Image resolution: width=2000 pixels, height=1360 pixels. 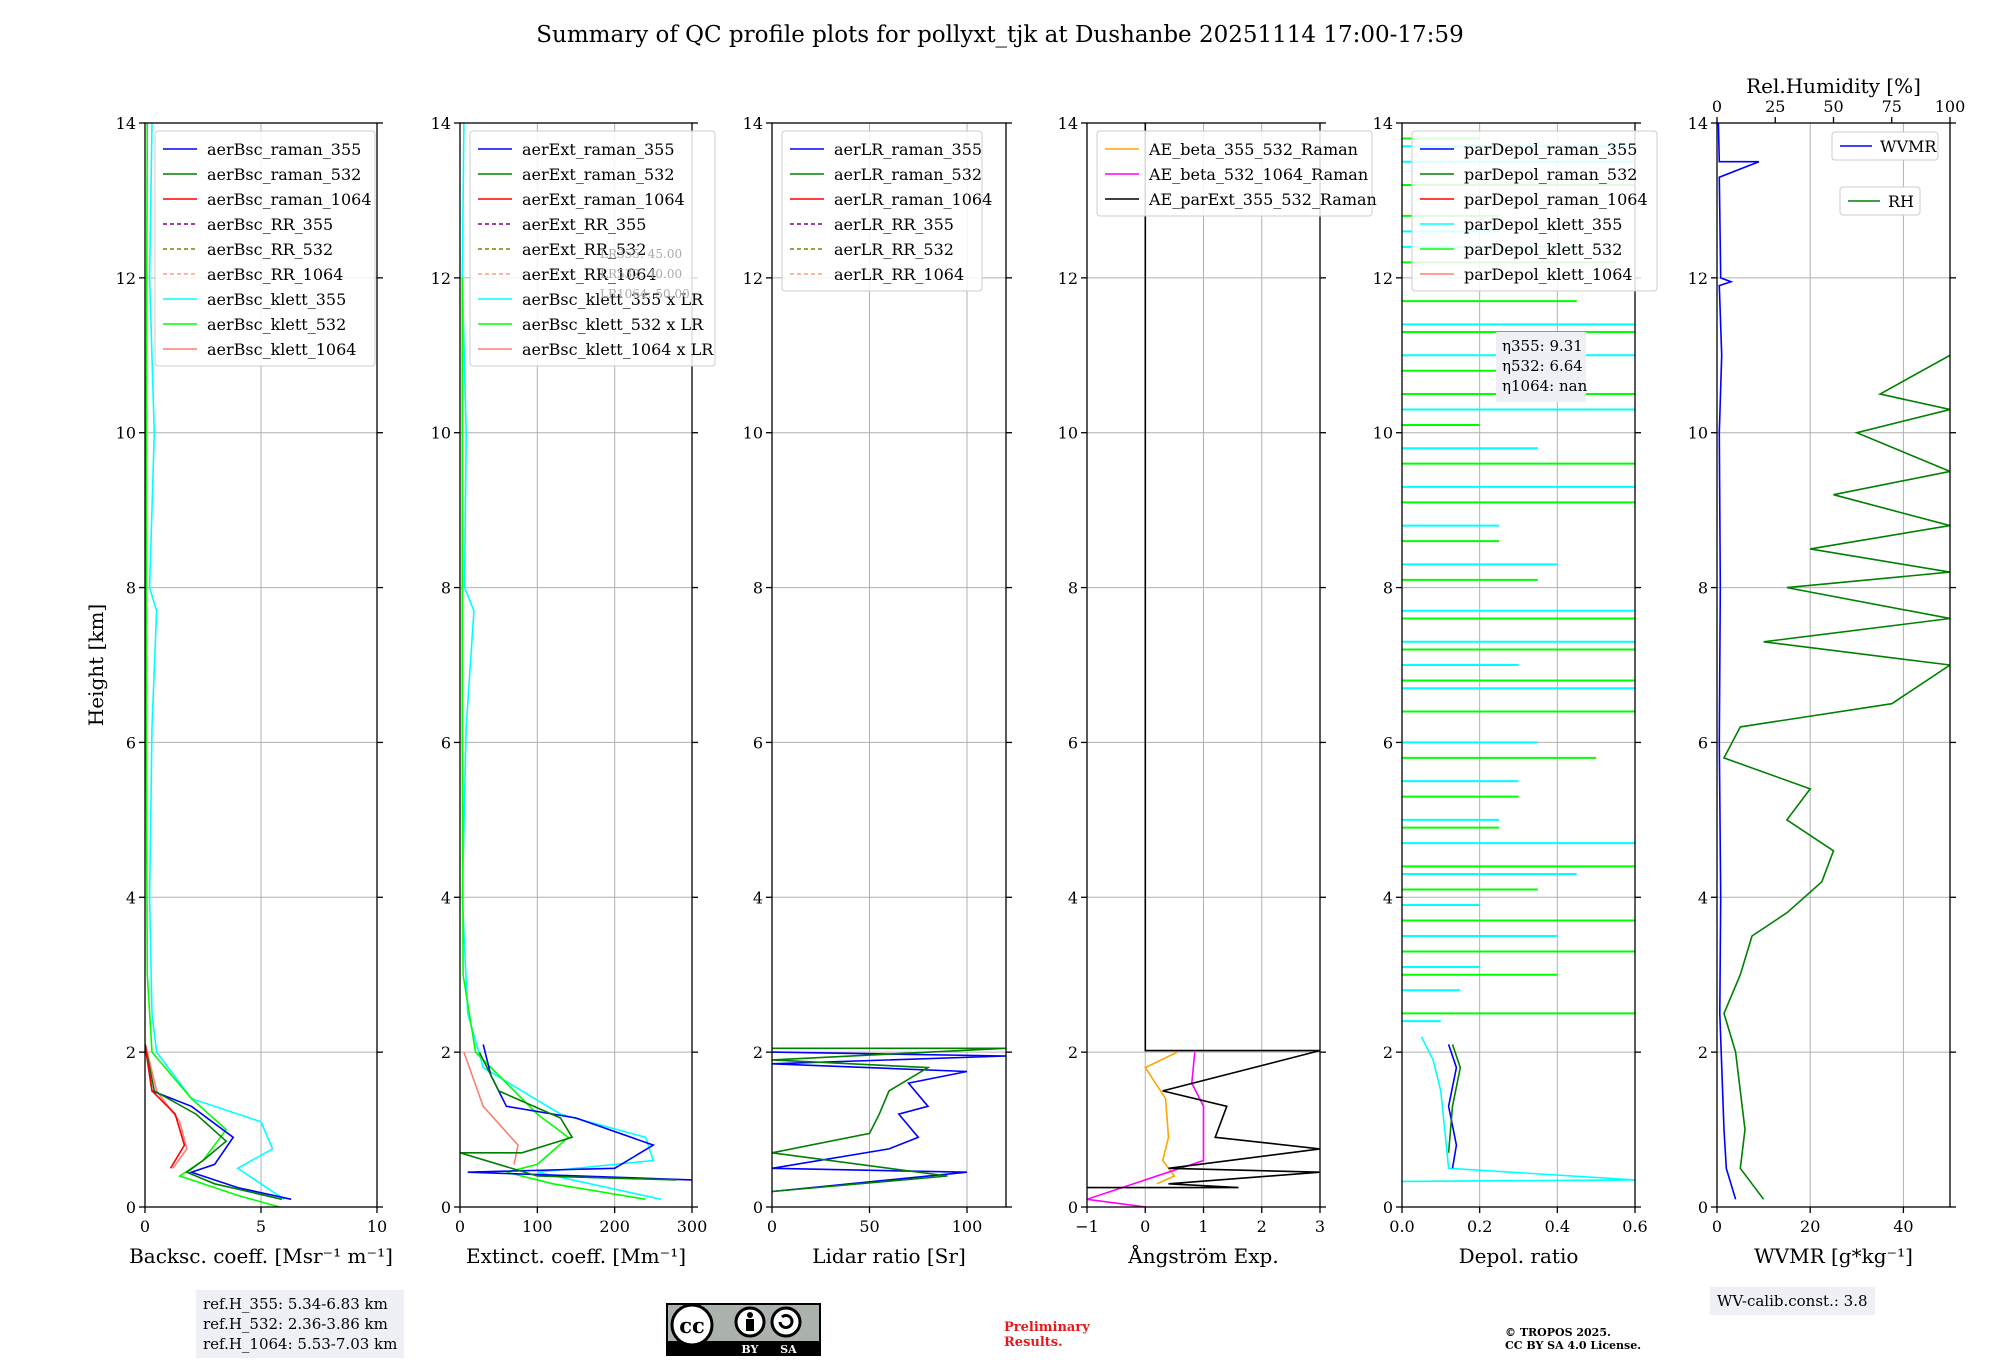 What do you see at coordinates (1556, 199) in the screenshot?
I see `legend-label: parDepol_raman_1064` at bounding box center [1556, 199].